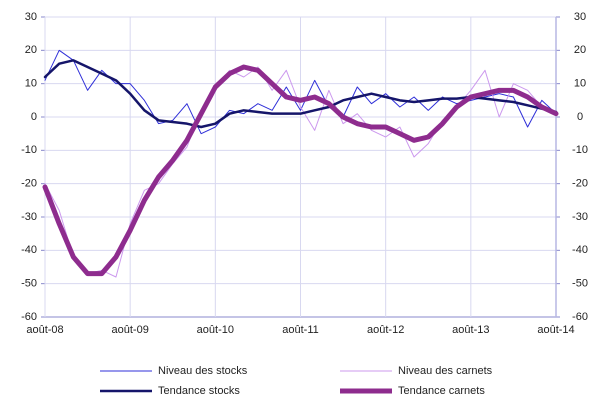 The height and width of the screenshot is (400, 601). Describe the element at coordinates (44, 330) in the screenshot. I see `x-tick-label: août-08` at that location.